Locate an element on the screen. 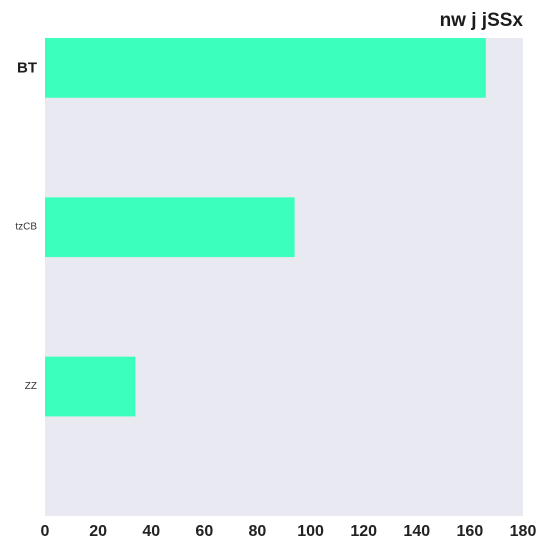 Image resolution: width=553 pixels, height=553 pixels. y-tick-label-bt: BT is located at coordinates (27, 67).